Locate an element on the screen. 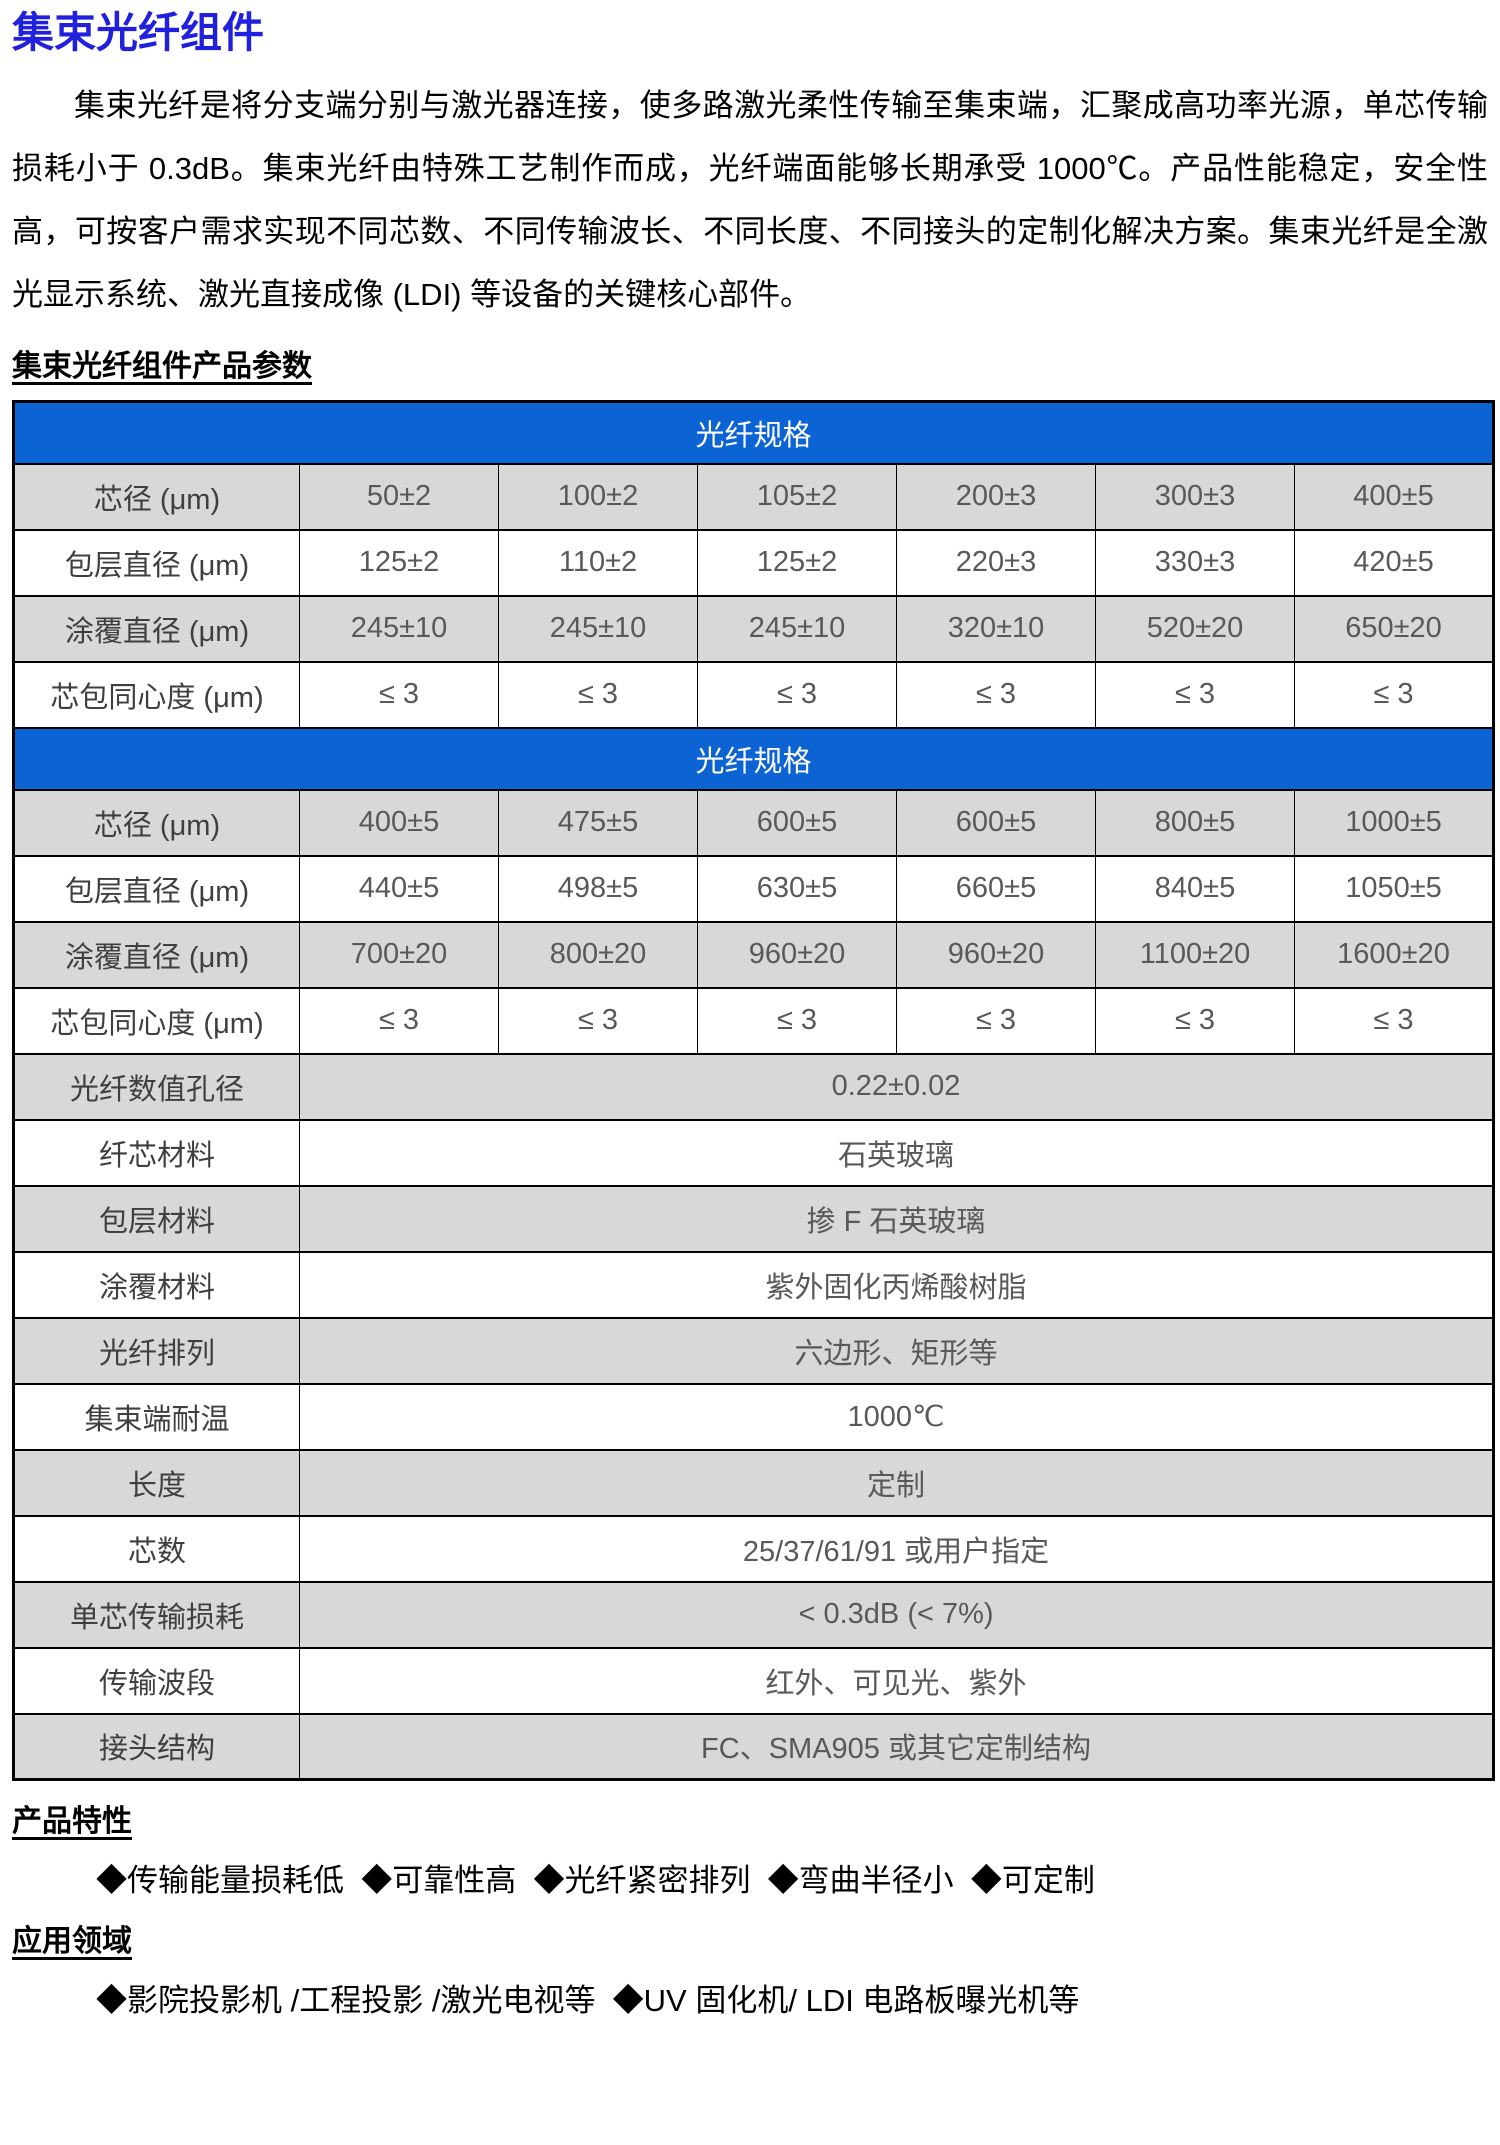 The width and height of the screenshot is (1500, 2145). spec-cell: 498±5 is located at coordinates (598, 888).